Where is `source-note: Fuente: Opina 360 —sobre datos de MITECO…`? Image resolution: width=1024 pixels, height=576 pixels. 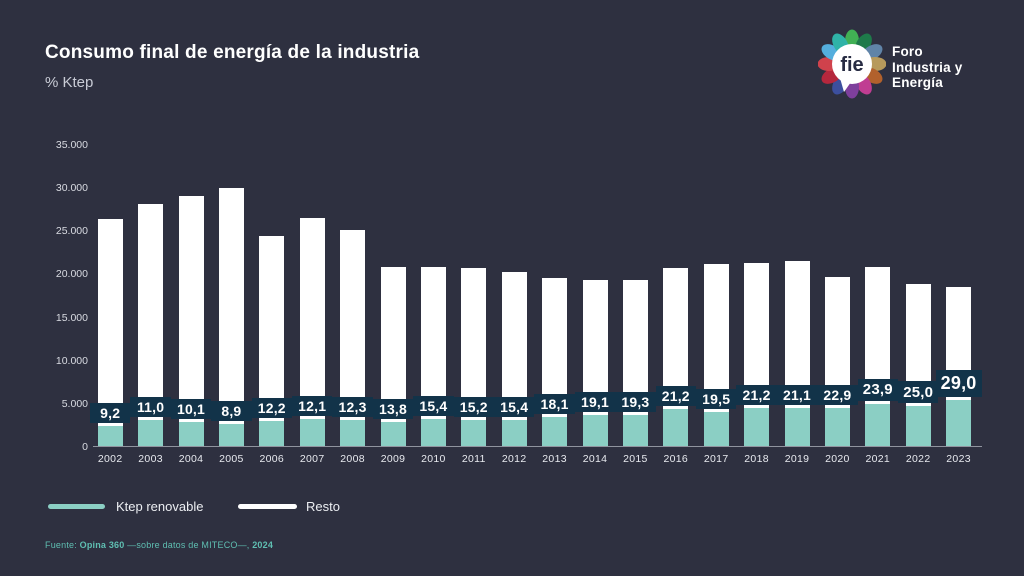
source-note: Fuente: Opina 360 —sobre datos de MITECO… is located at coordinates (159, 545).